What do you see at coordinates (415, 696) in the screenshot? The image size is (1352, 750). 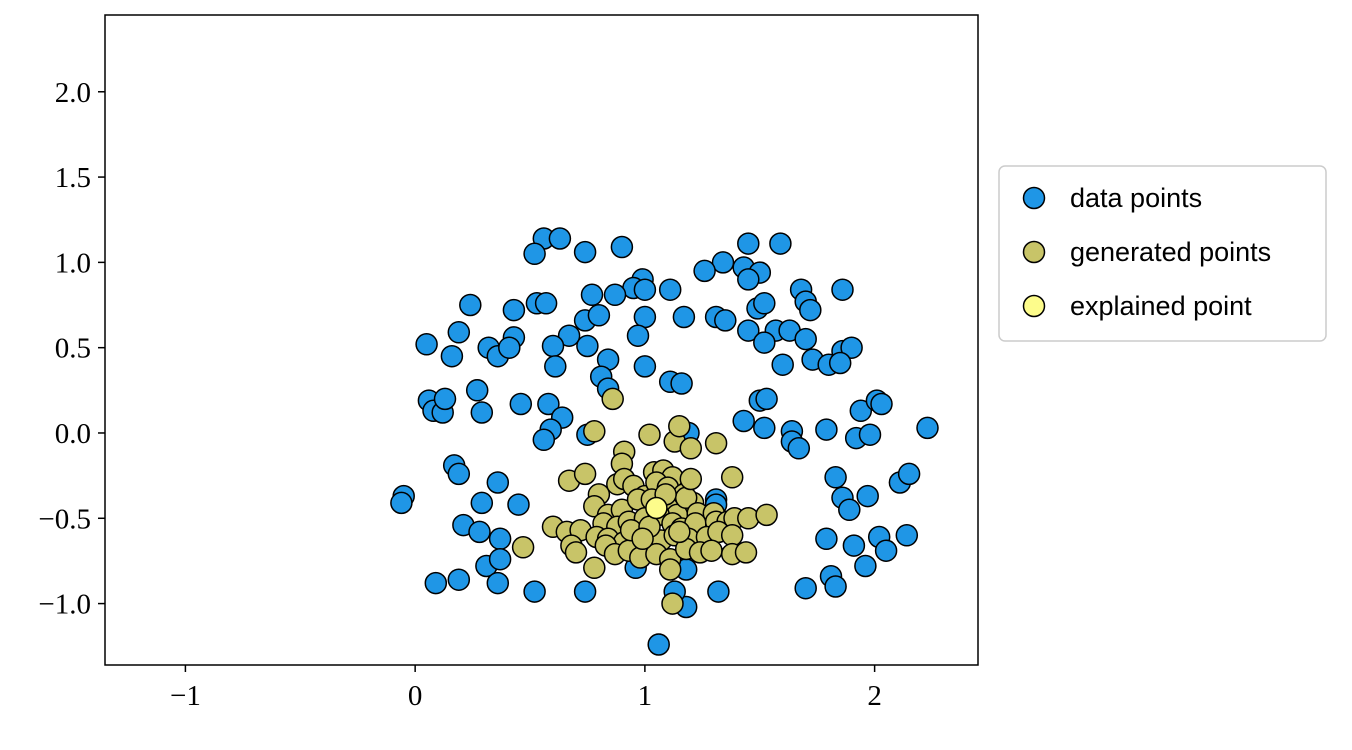 I see `x-tick-label: 0` at bounding box center [415, 696].